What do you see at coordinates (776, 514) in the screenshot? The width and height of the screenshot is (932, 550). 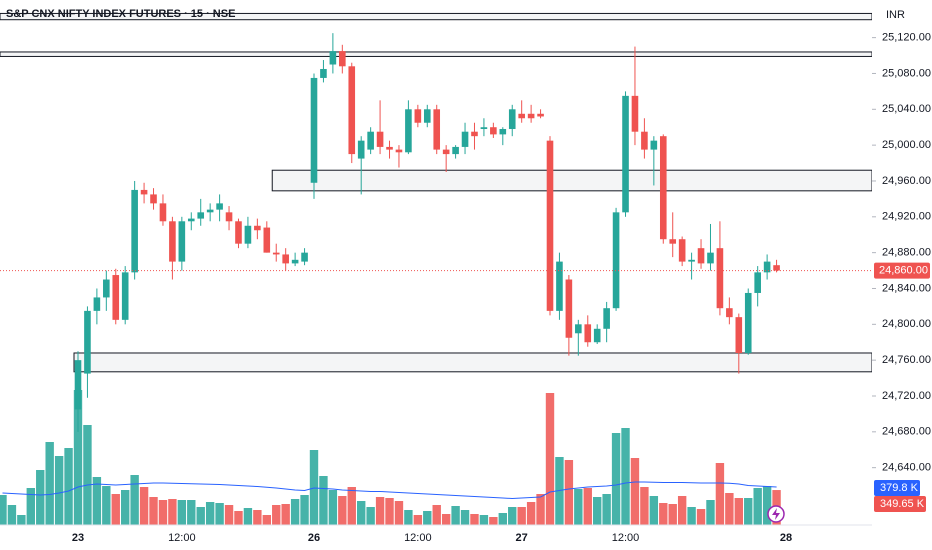 I see `flash-icon-glyph` at bounding box center [776, 514].